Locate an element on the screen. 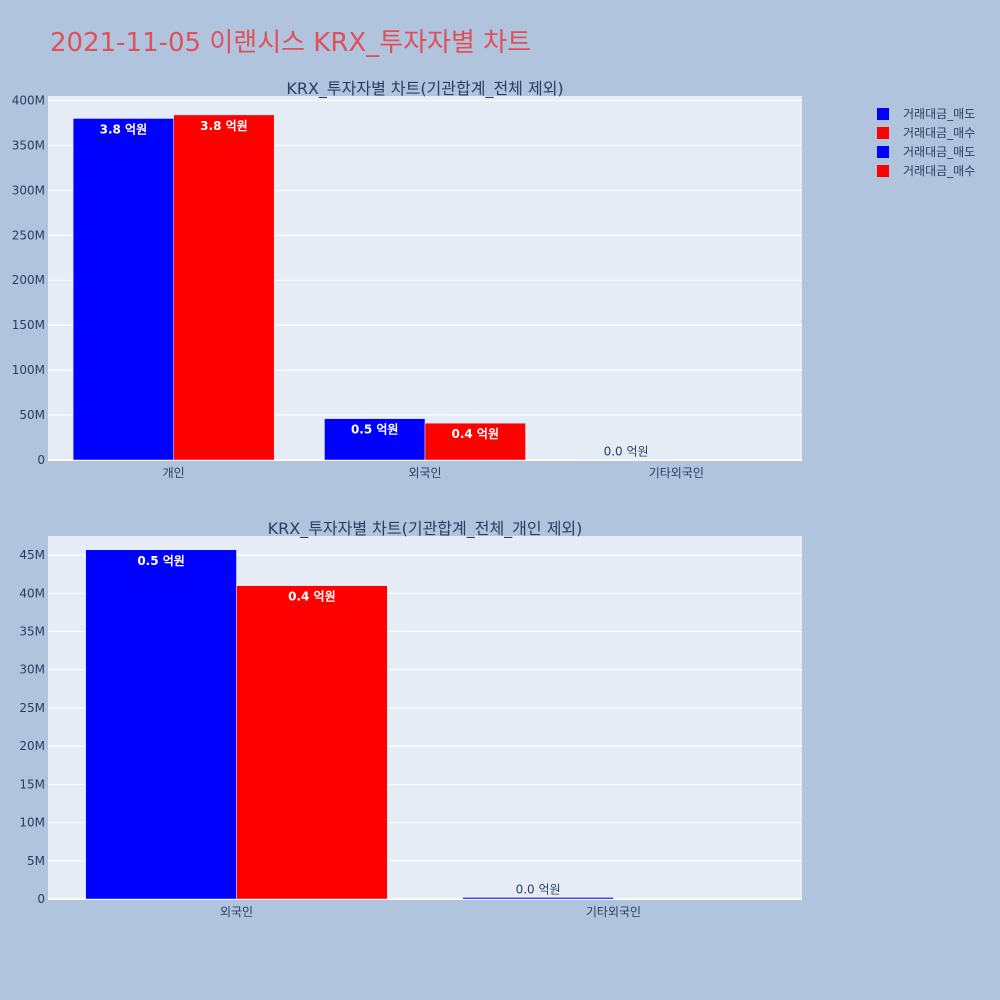  y-tick-label: 400M is located at coordinates (28, 100).